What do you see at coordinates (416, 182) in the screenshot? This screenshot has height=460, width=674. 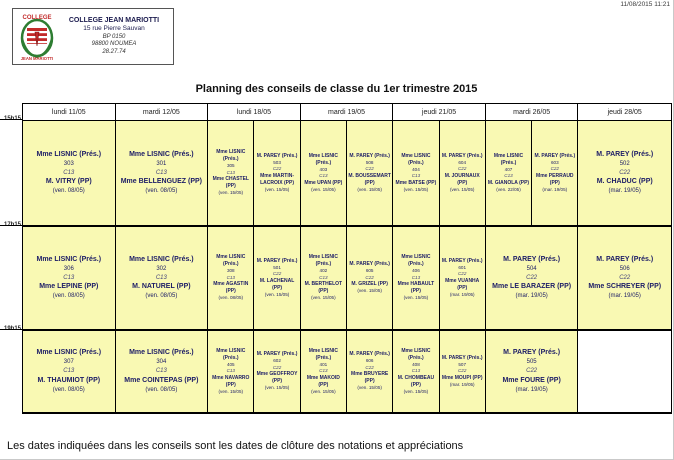 I see `main-teacher: Mme BATSE (PP)` at bounding box center [416, 182].